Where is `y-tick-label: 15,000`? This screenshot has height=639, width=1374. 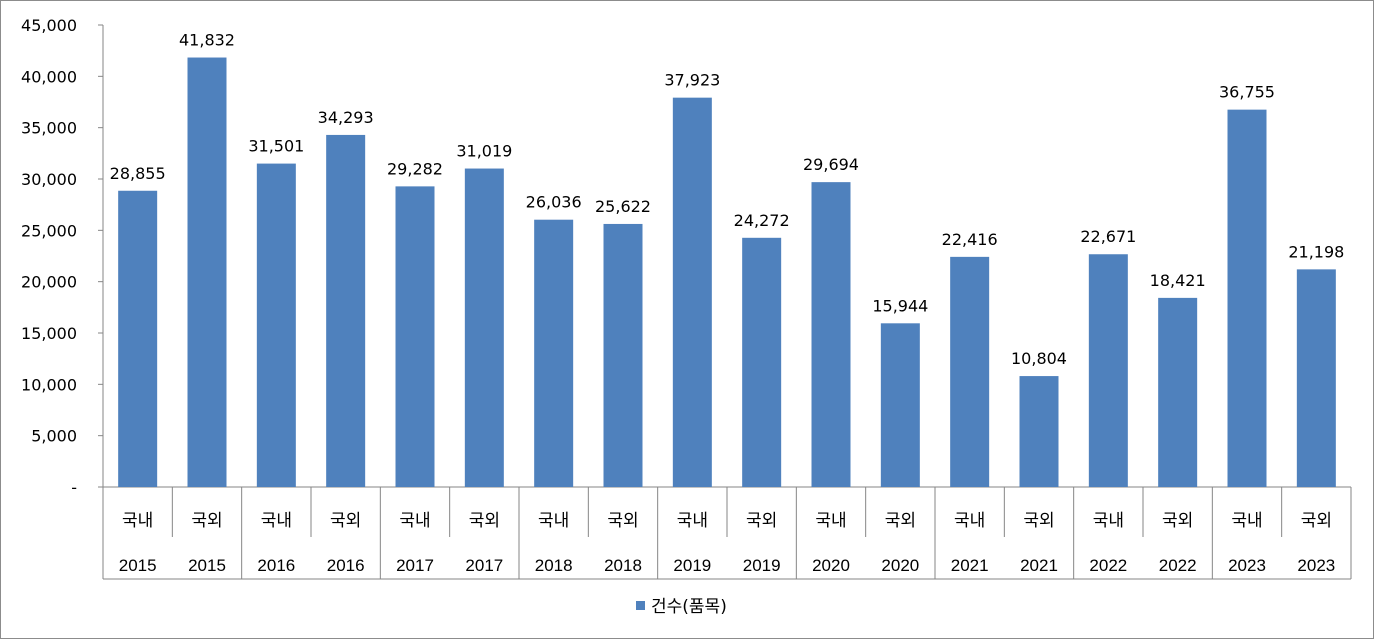
y-tick-label: 15,000 is located at coordinates (49, 333).